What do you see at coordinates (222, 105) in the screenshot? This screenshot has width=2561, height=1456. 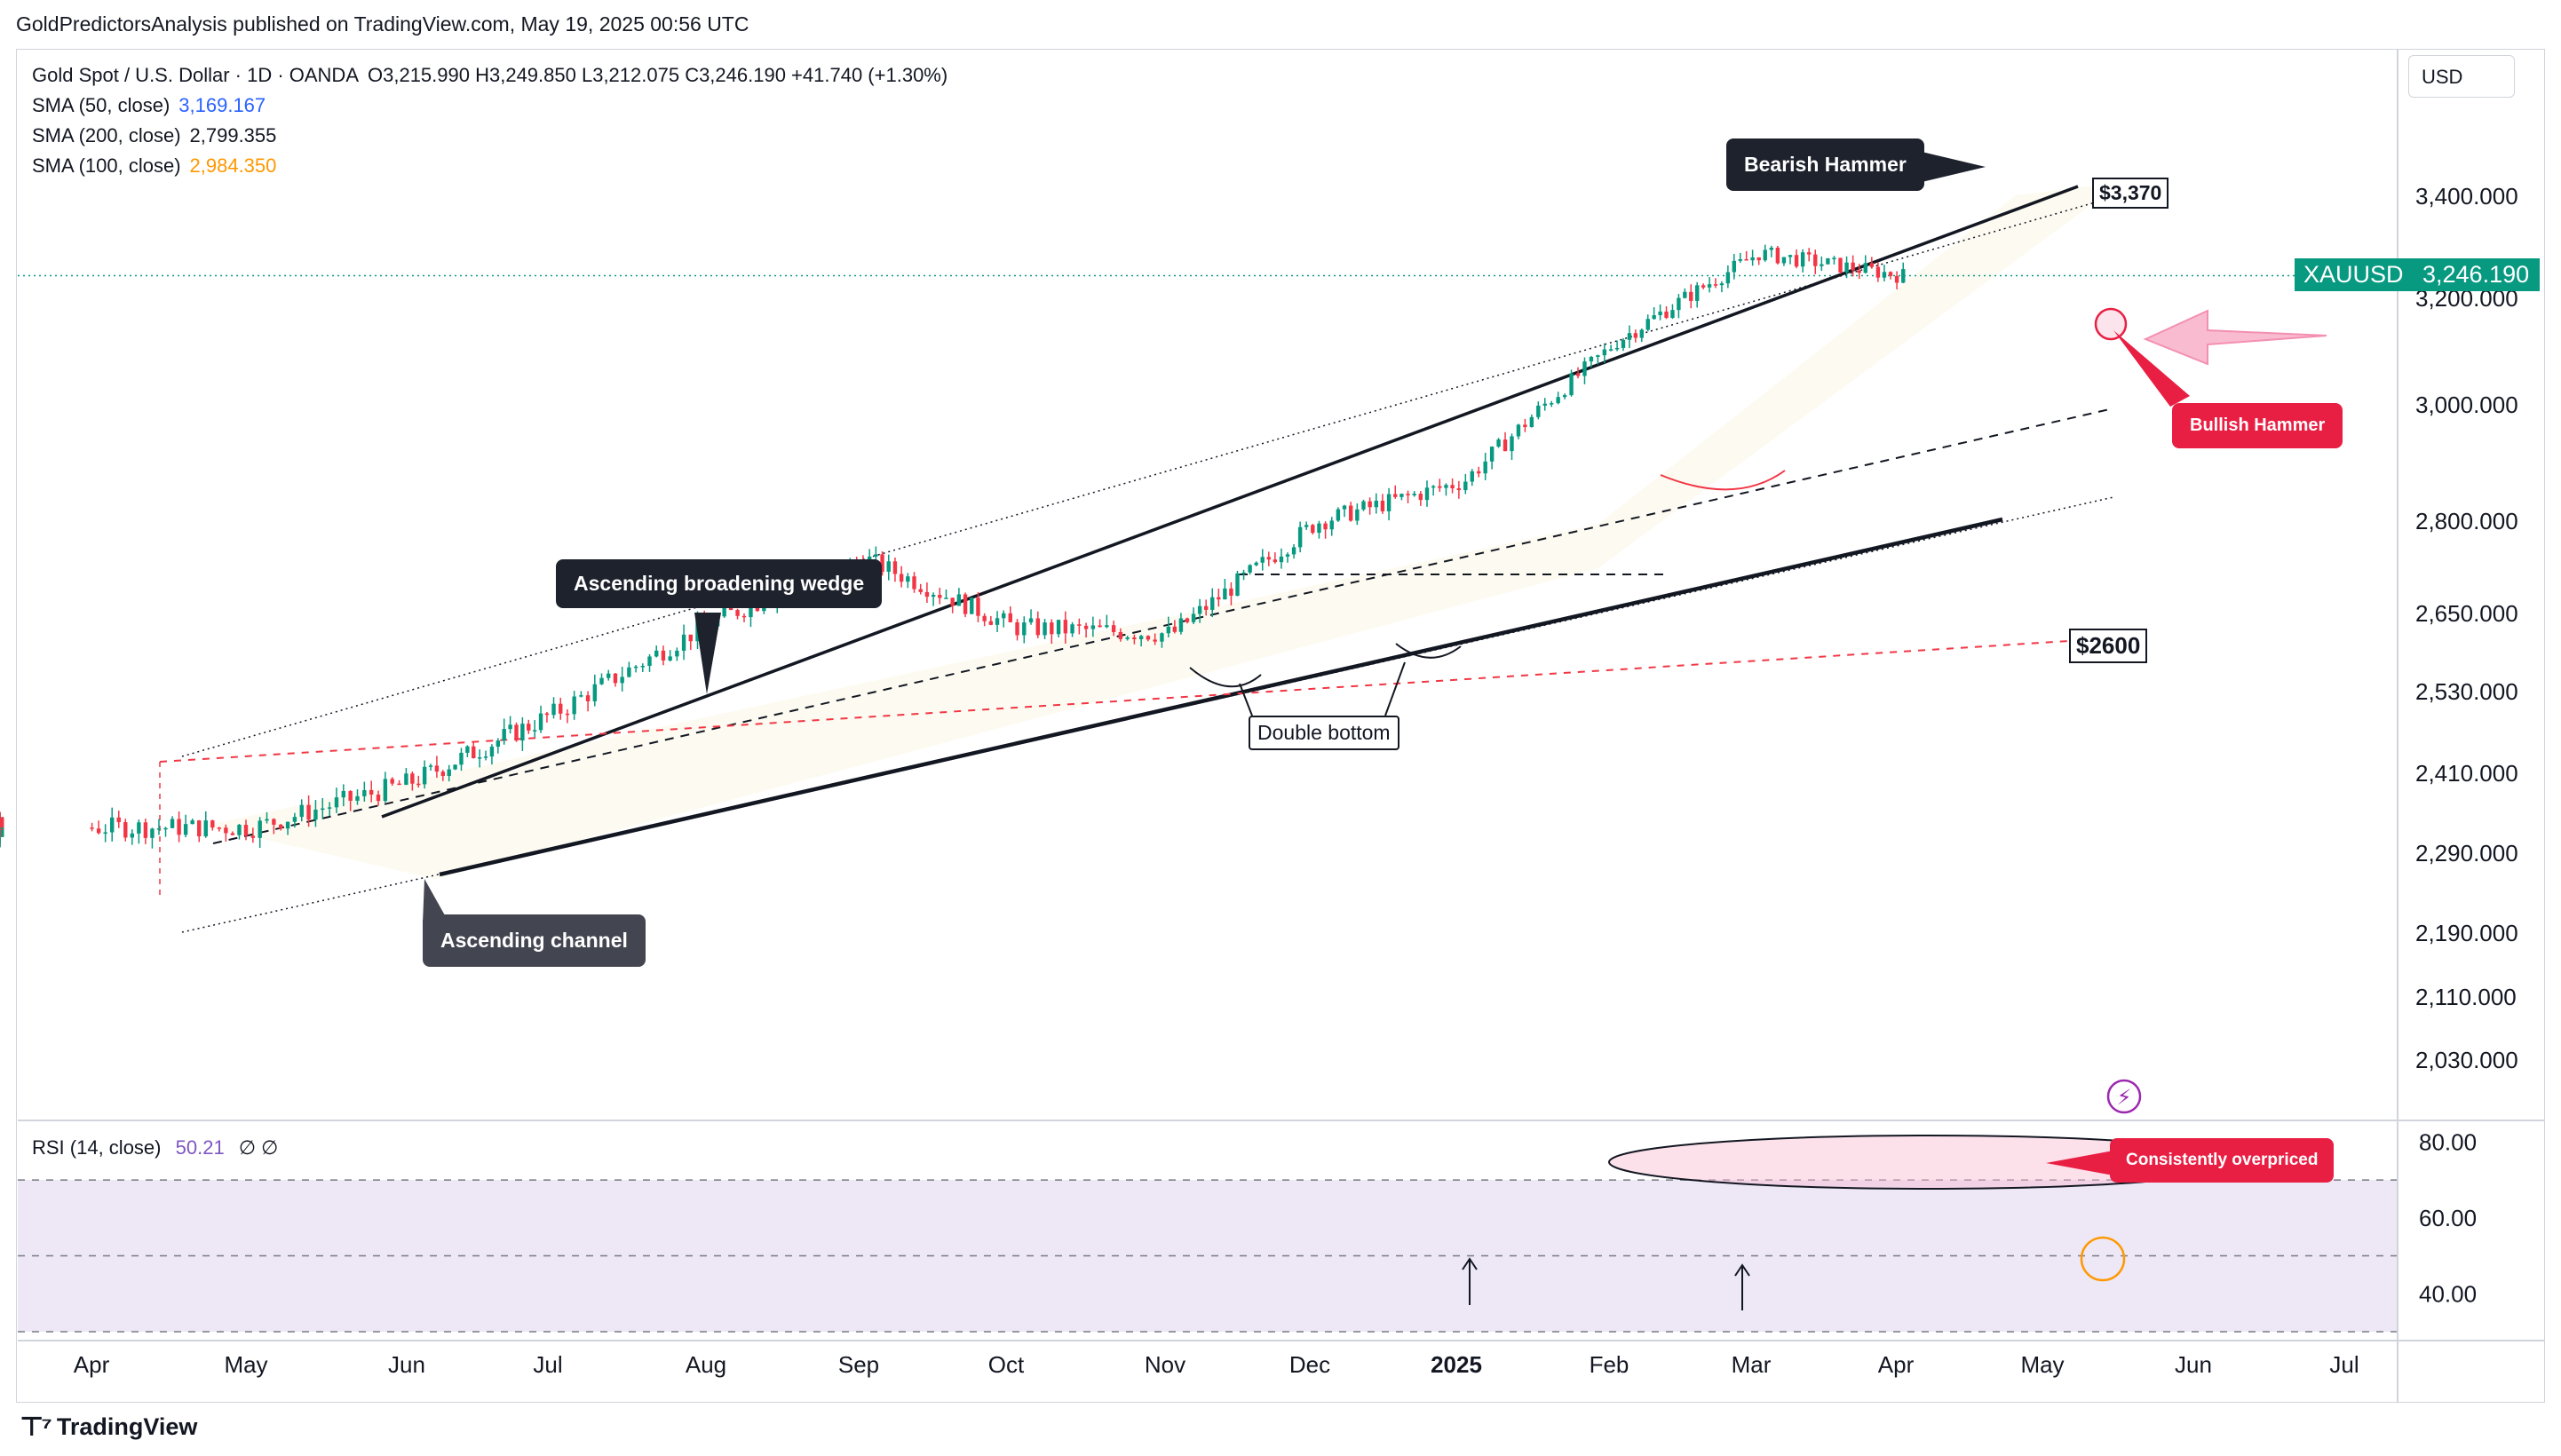 I see `sma50-value: 3,169.167` at bounding box center [222, 105].